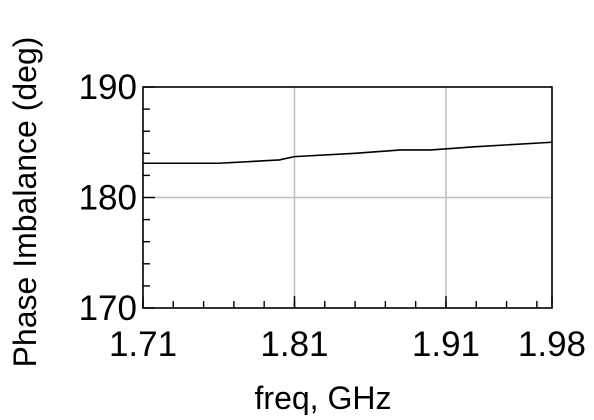  What do you see at coordinates (108, 198) in the screenshot?
I see `y-tick-label-1: 180` at bounding box center [108, 198].